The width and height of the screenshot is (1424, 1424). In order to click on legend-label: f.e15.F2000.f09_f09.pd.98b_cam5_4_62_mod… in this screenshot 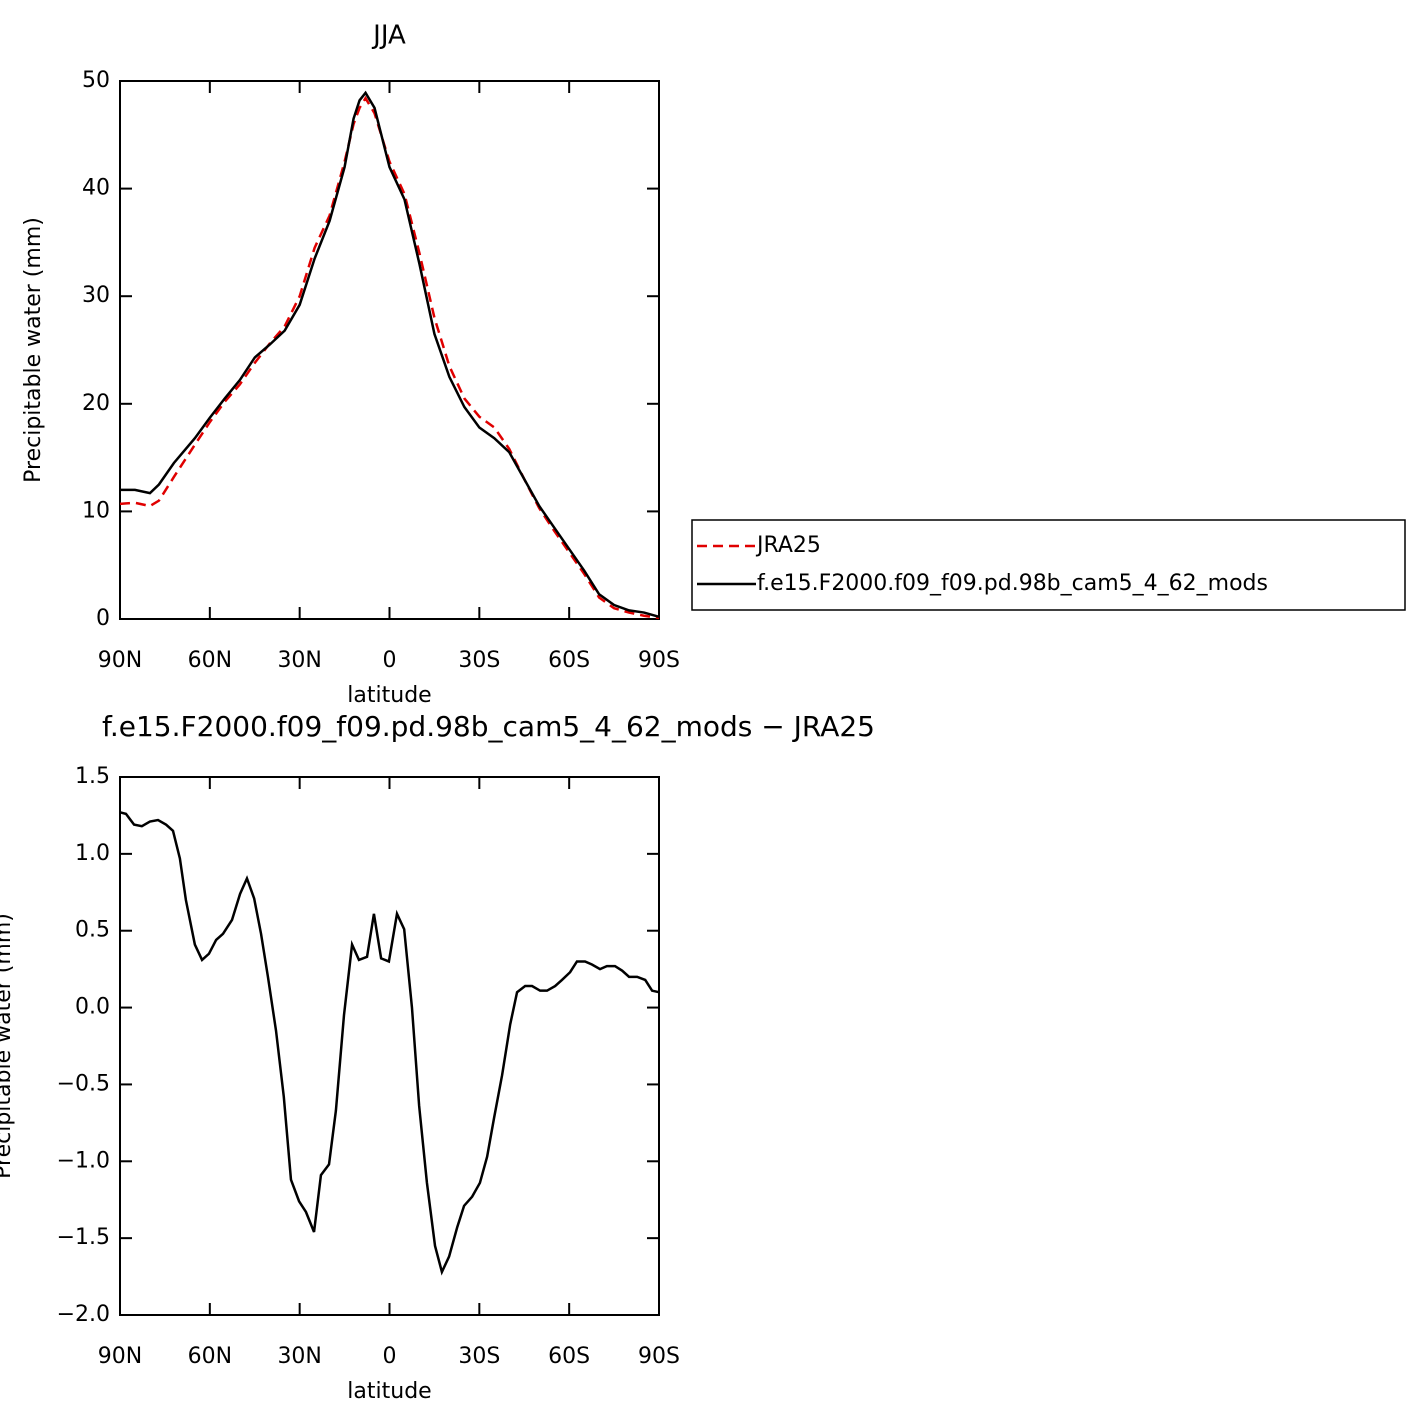, I will do `click(1012, 583)`.